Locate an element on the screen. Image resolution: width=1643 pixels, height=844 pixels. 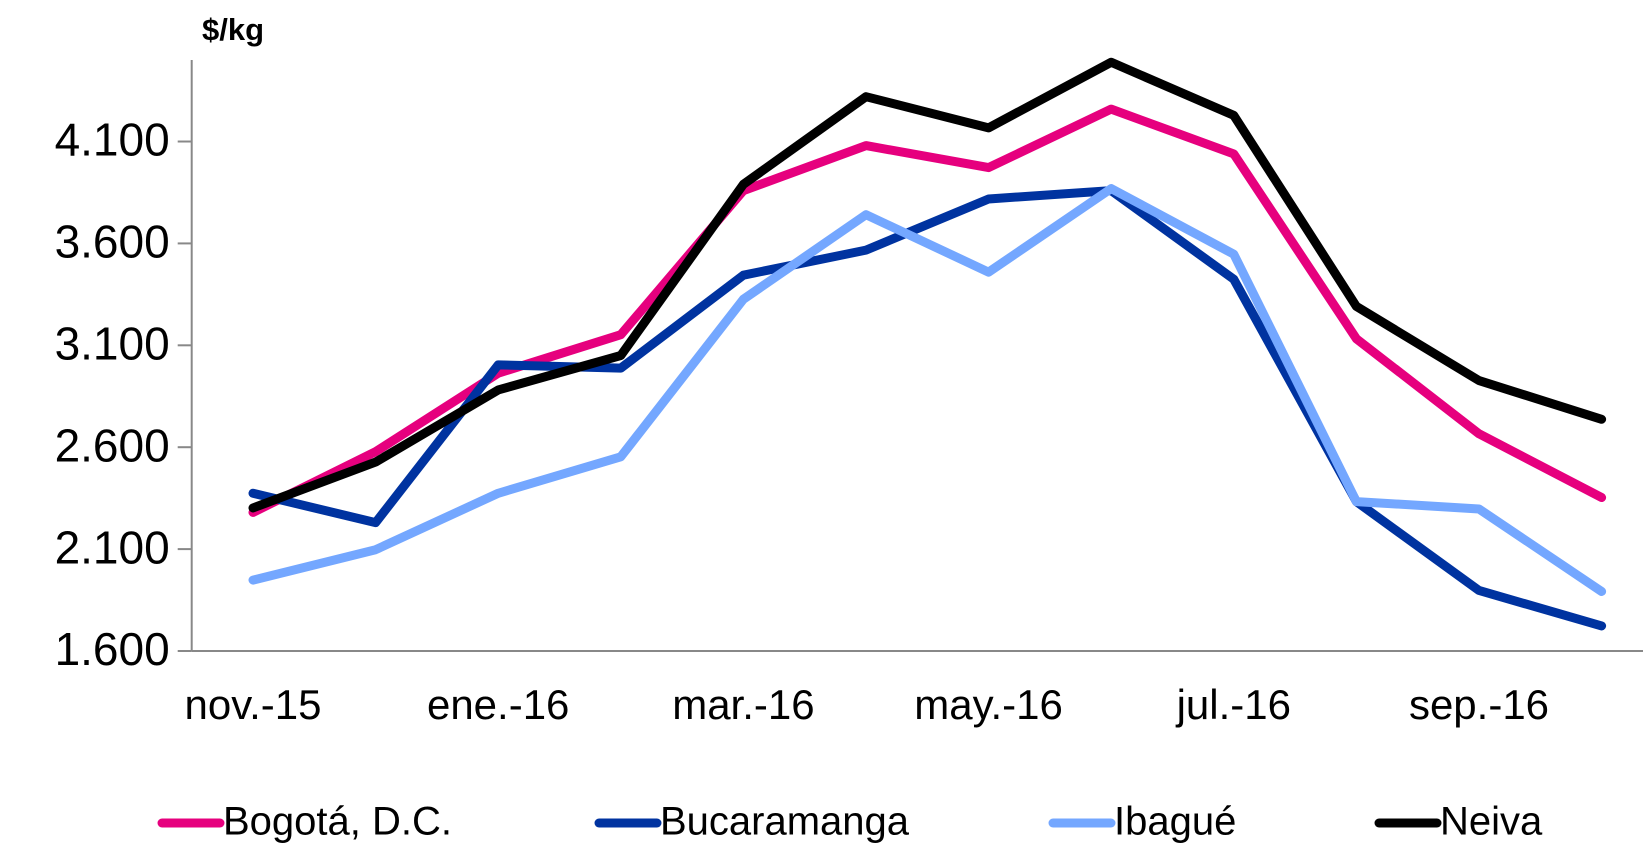
x-tick-label: mar.-16 is located at coordinates (743, 704).